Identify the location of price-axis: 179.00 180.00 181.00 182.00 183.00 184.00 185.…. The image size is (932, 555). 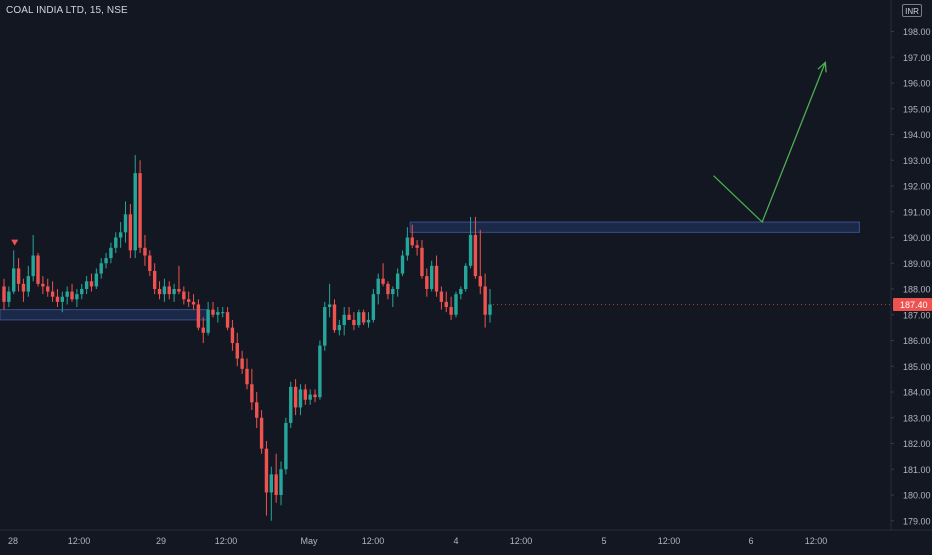
(911, 276).